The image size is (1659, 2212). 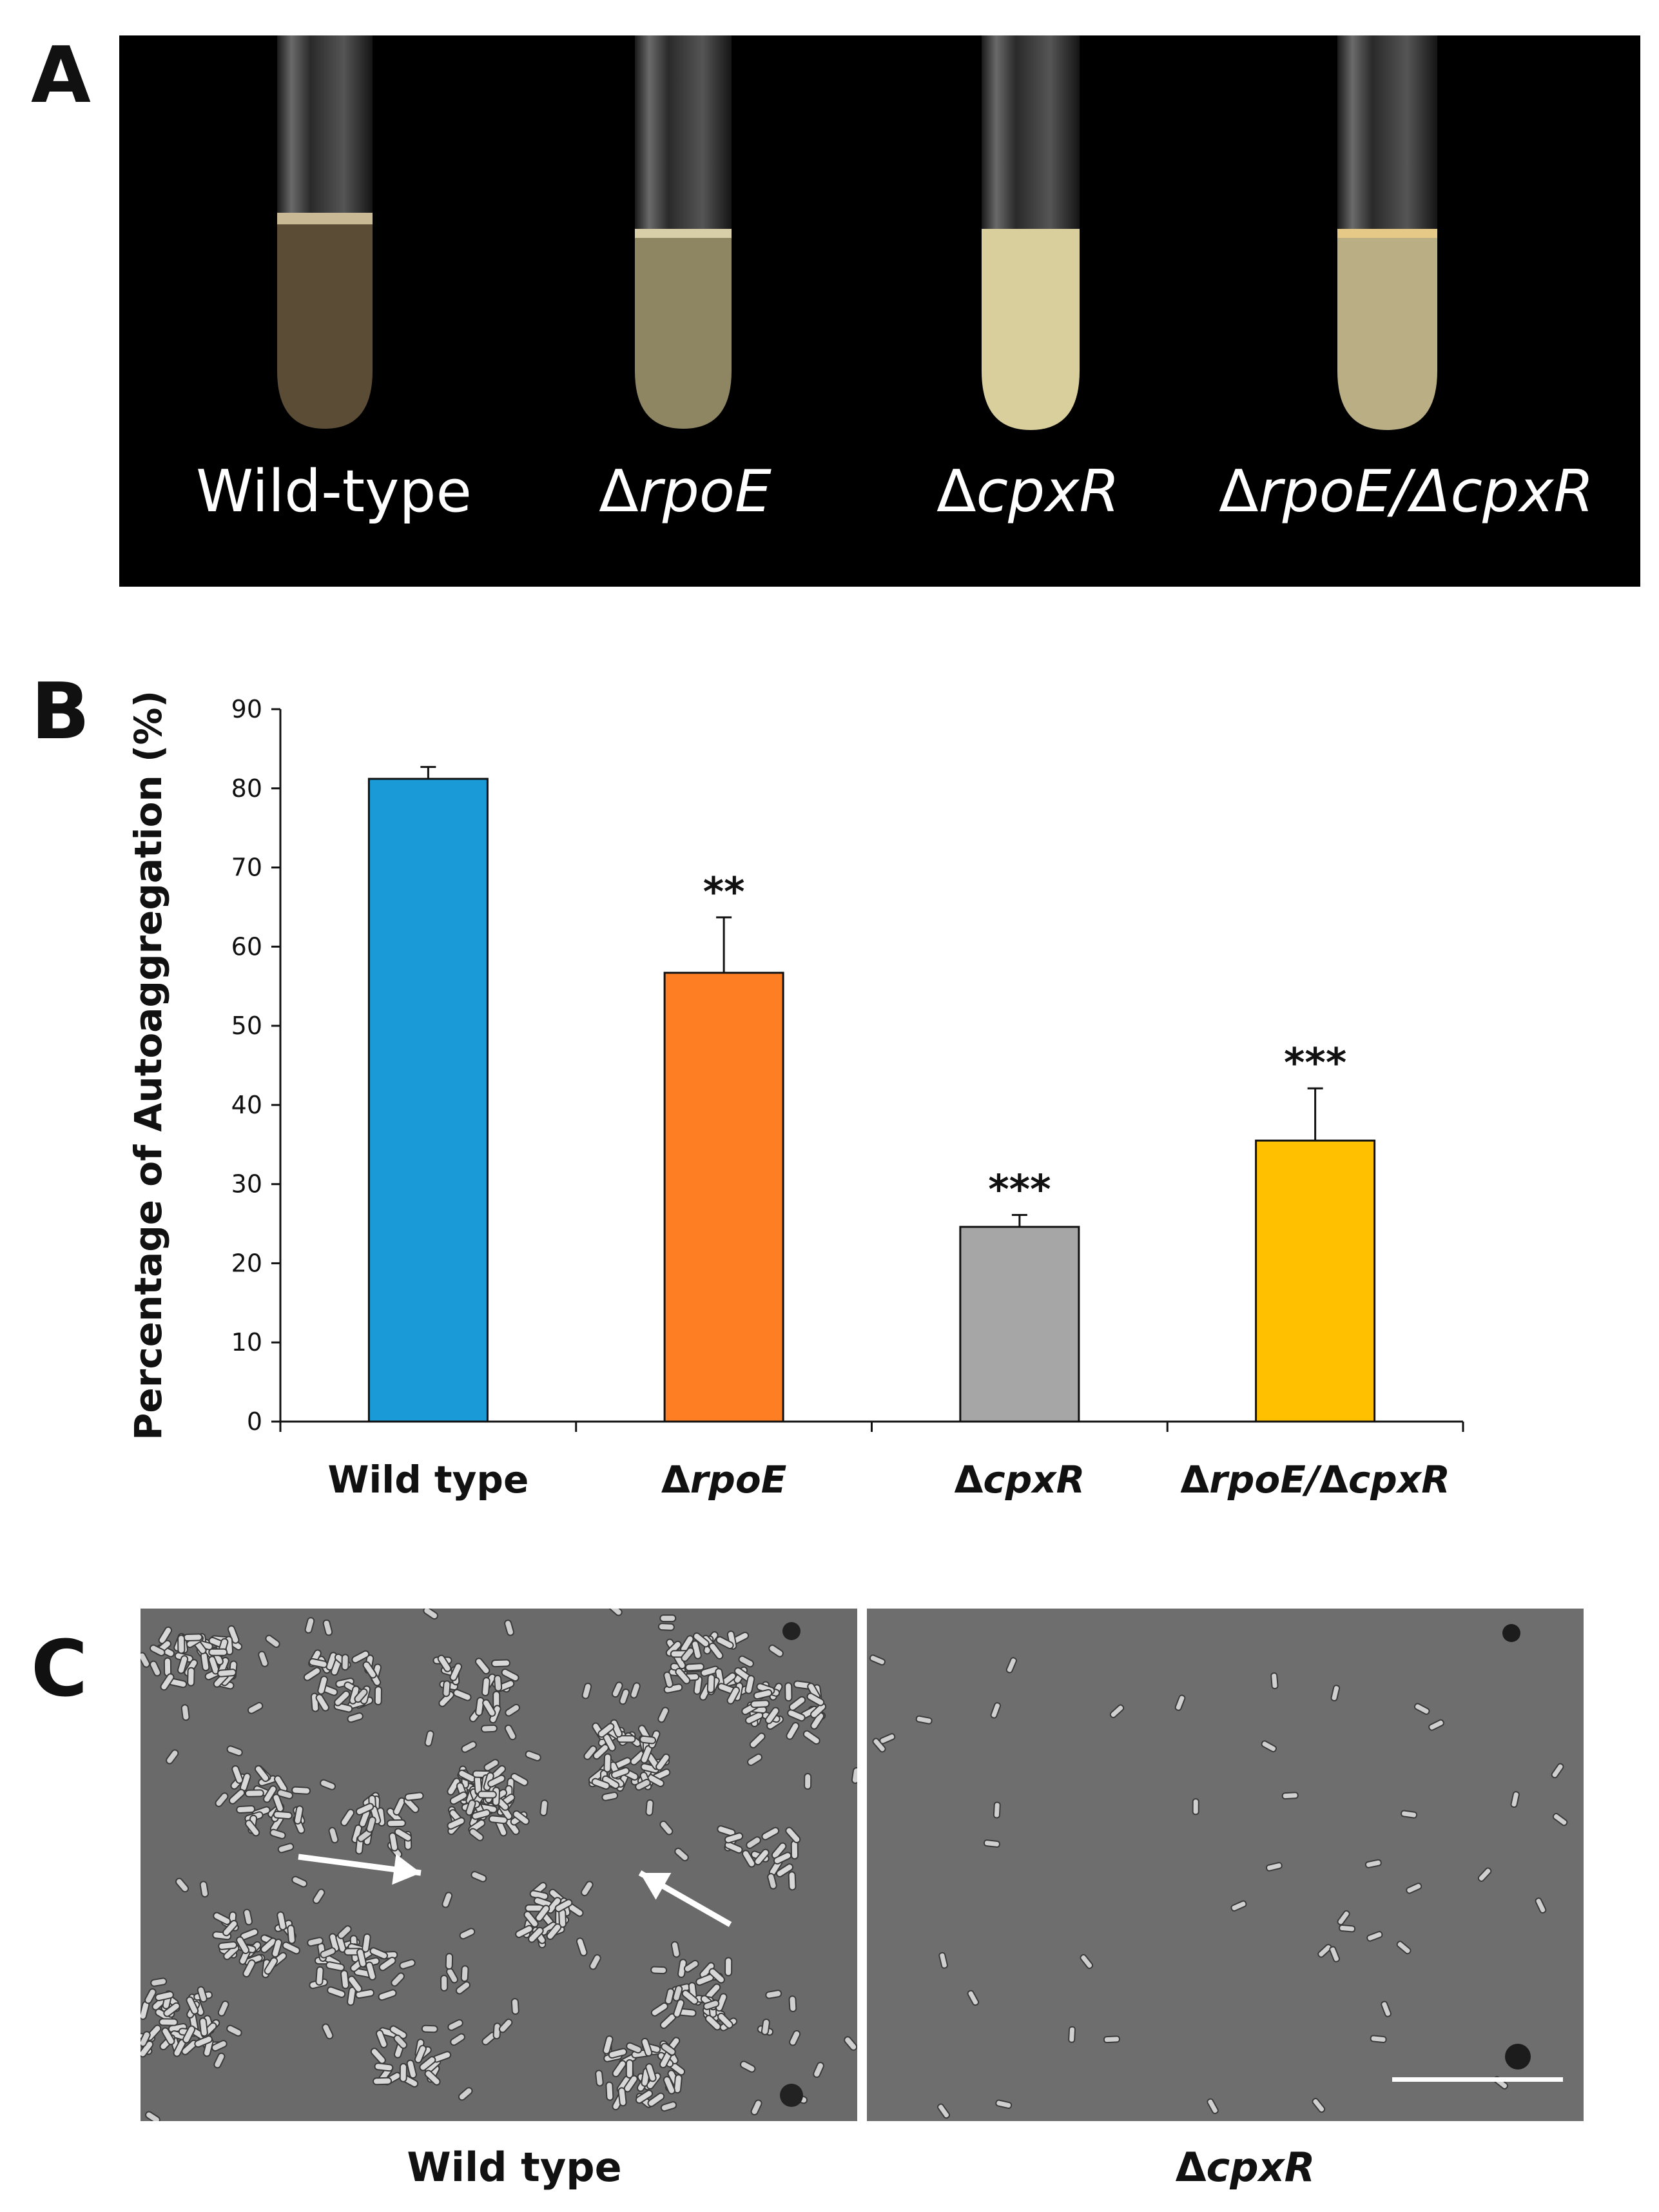 I want to click on bar, so click(x=428, y=1100).